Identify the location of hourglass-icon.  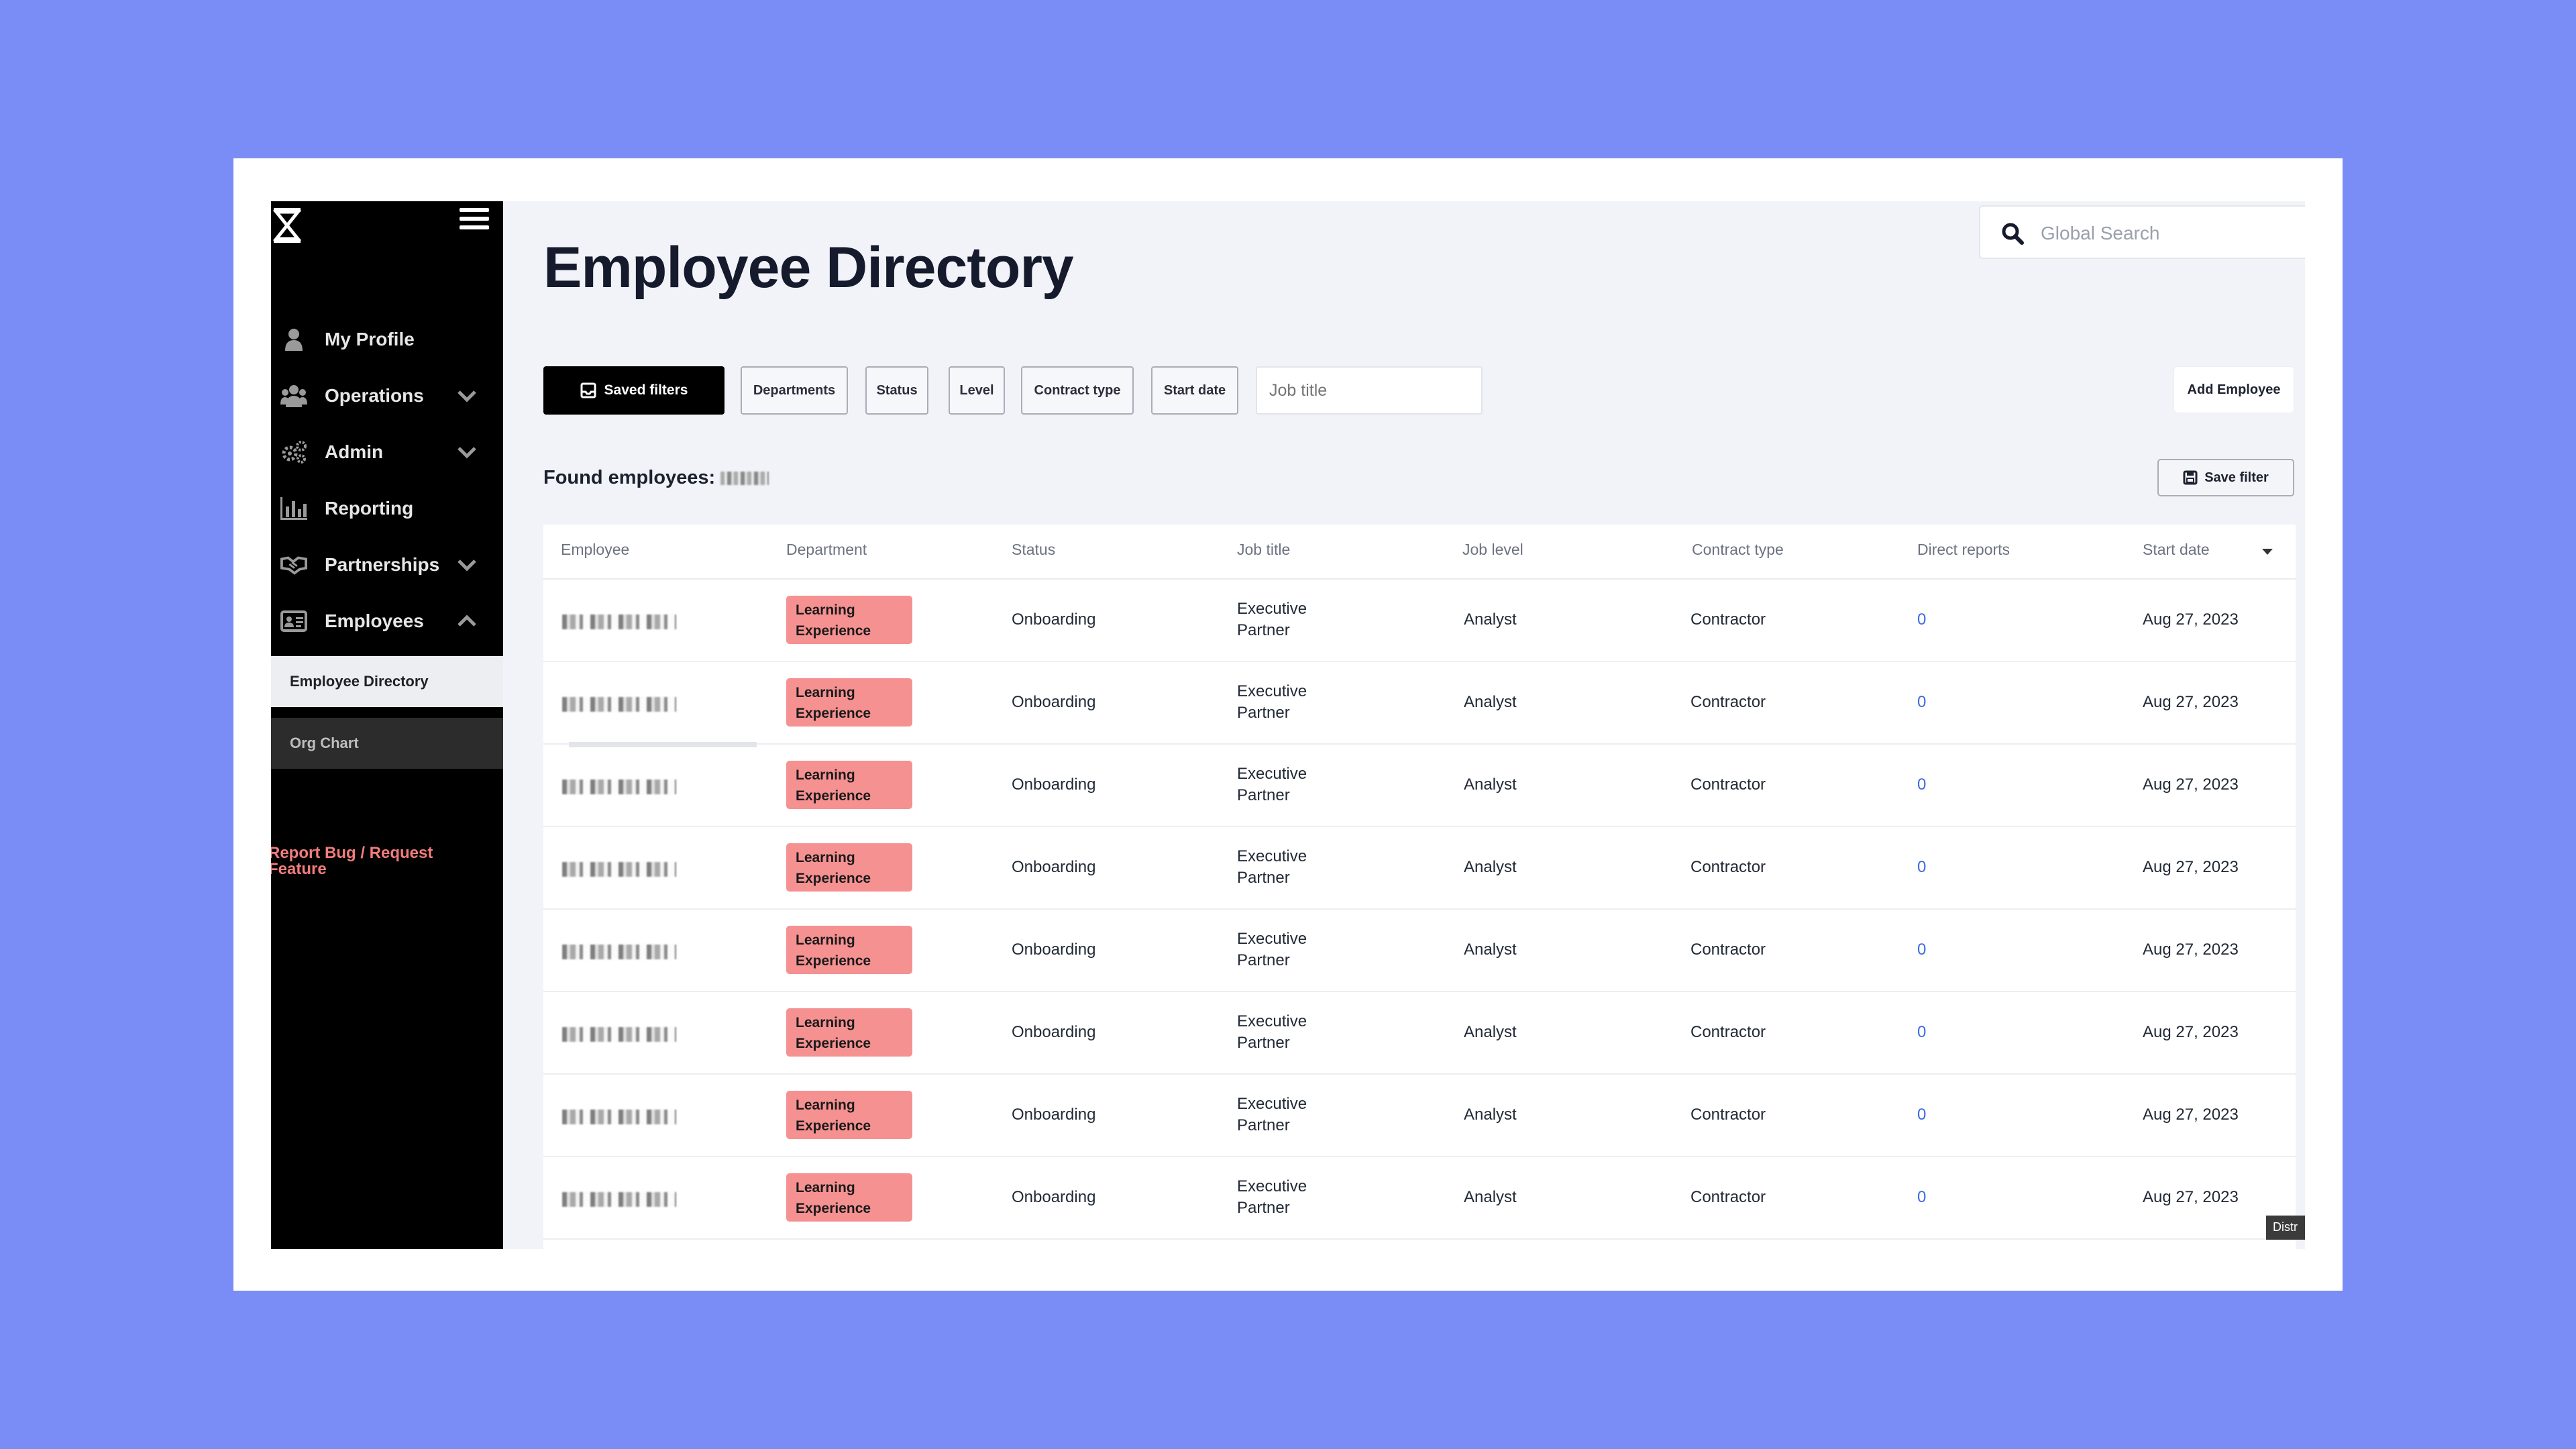
(287, 225).